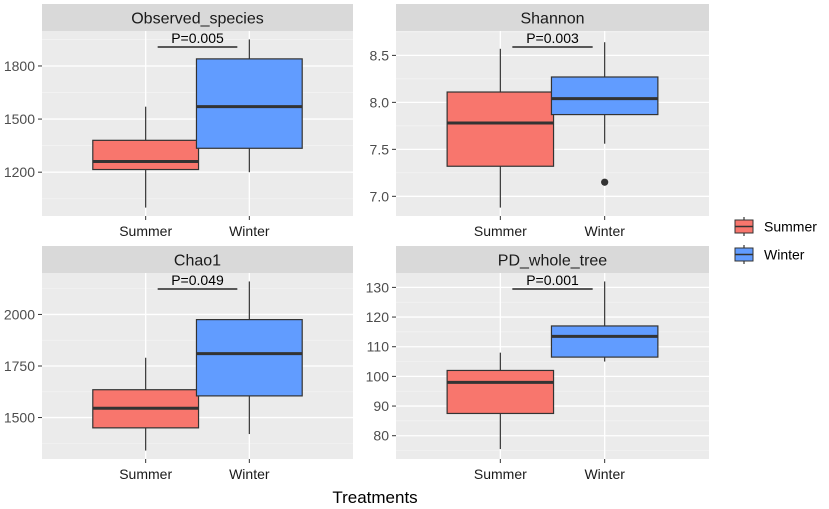 The width and height of the screenshot is (829, 509). I want to click on y-tick-label: 1800, so click(19, 66).